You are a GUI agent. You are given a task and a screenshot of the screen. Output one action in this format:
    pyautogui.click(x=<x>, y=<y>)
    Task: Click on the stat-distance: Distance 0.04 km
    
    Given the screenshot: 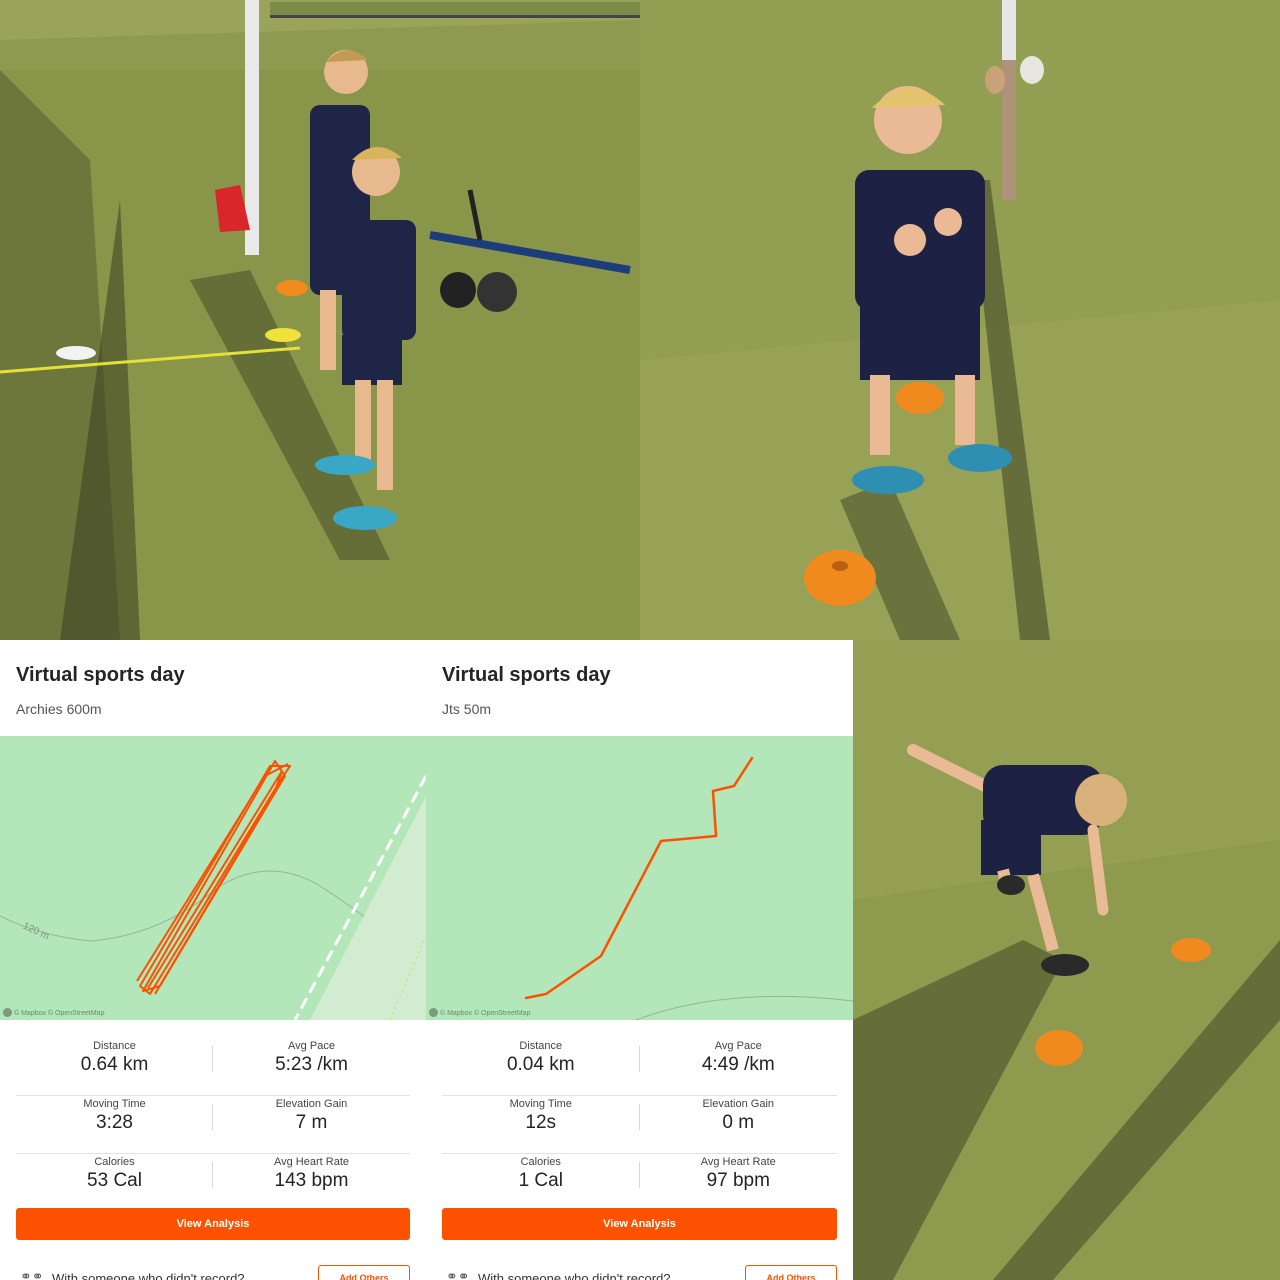 What is the action you would take?
    pyautogui.click(x=541, y=1067)
    